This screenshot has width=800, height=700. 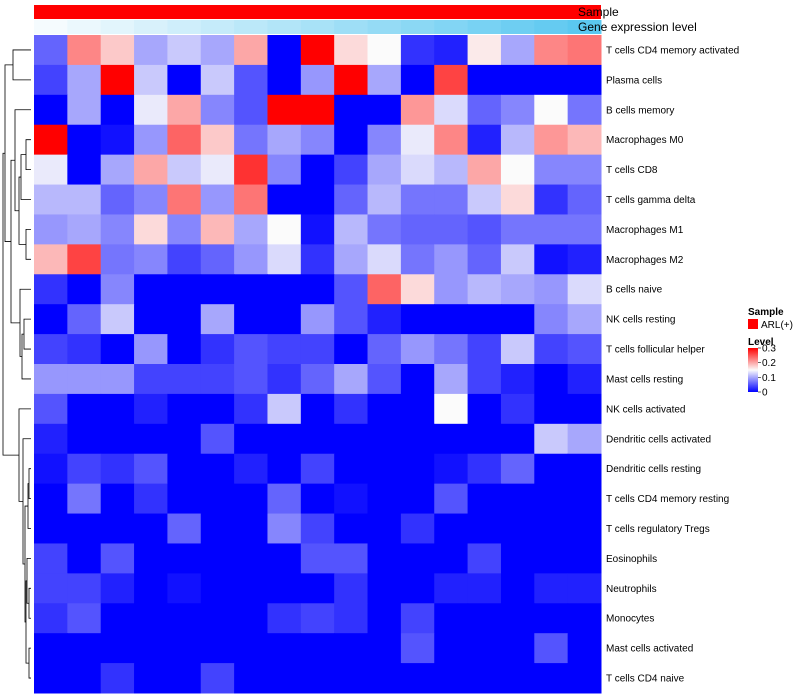 What do you see at coordinates (645, 230) in the screenshot?
I see `row-label: Macrophages M1` at bounding box center [645, 230].